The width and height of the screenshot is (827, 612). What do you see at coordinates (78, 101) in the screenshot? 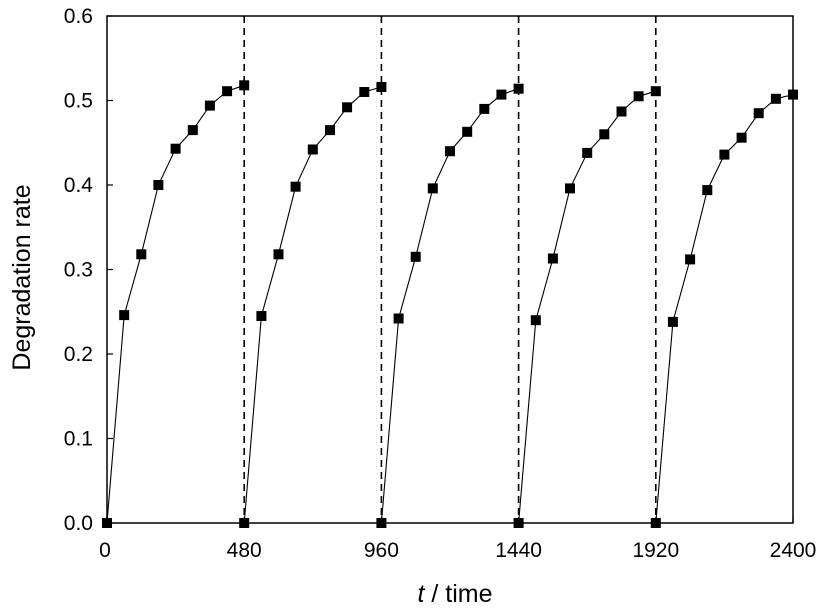
I see `y-tick-label: 0.5` at bounding box center [78, 101].